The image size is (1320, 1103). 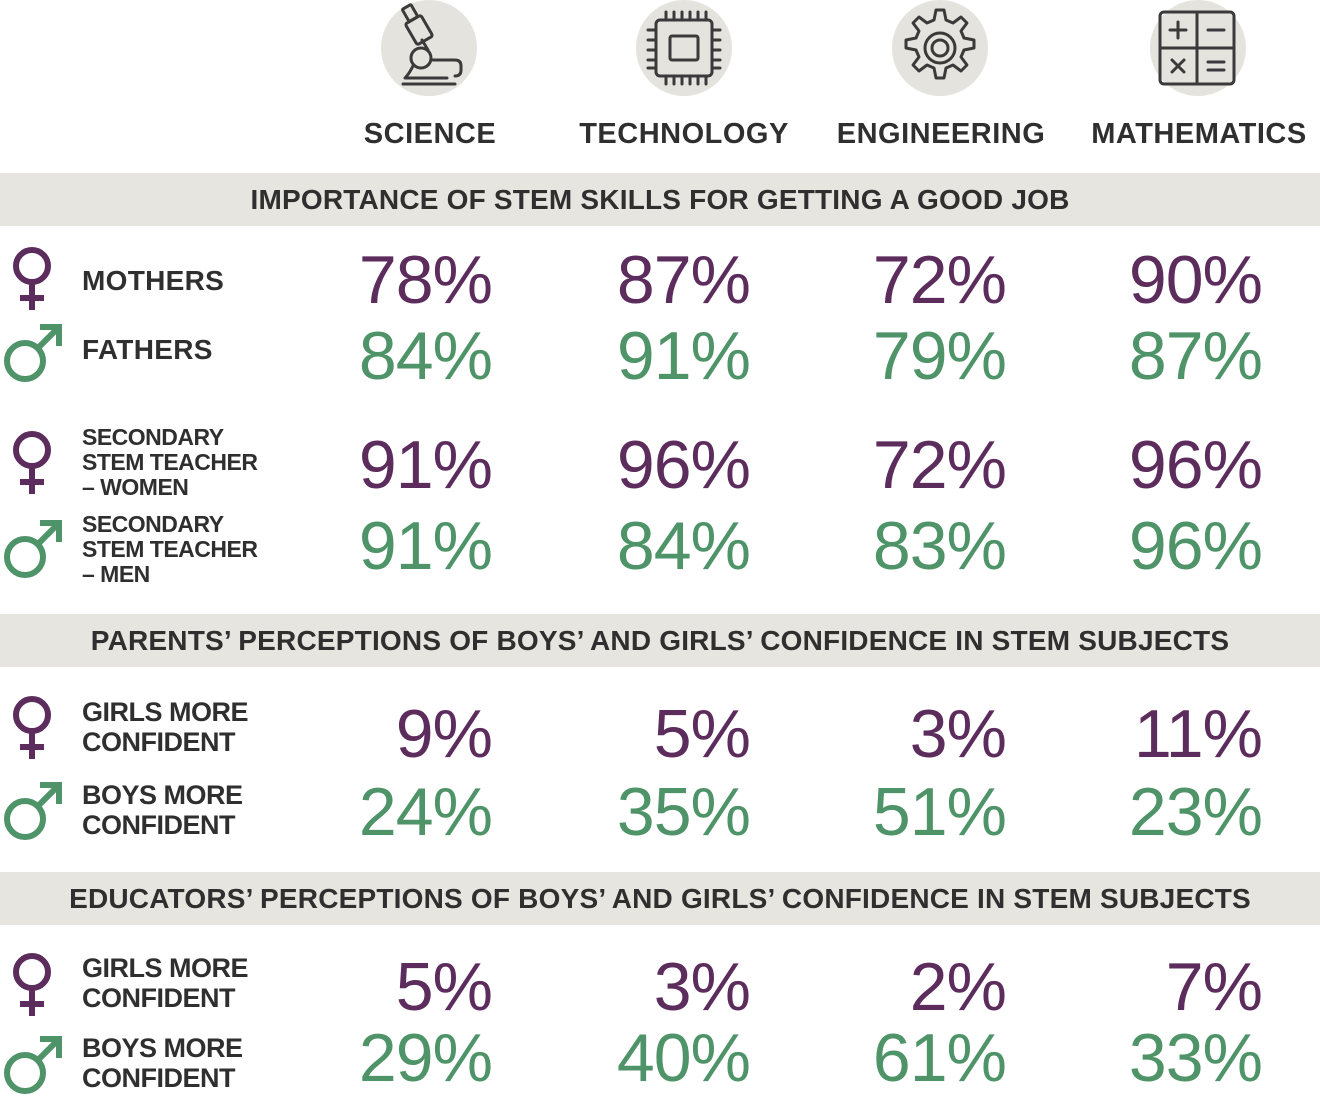 I want to click on value-cell: 24%, so click(x=425, y=812).